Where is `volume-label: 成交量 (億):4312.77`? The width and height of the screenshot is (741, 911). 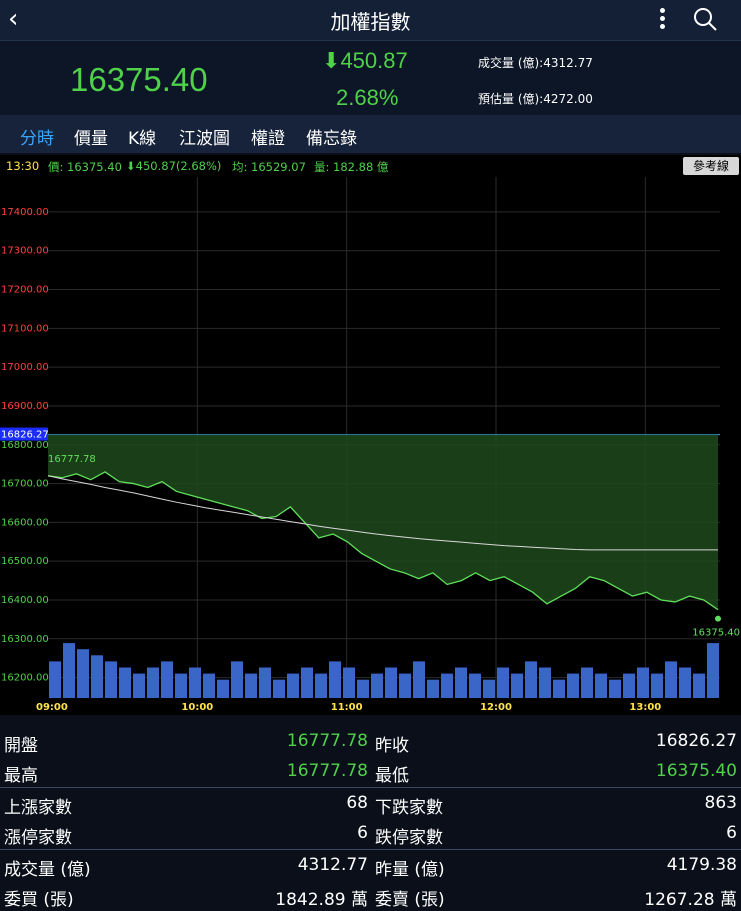 volume-label: 成交量 (億):4312.77 is located at coordinates (535, 63).